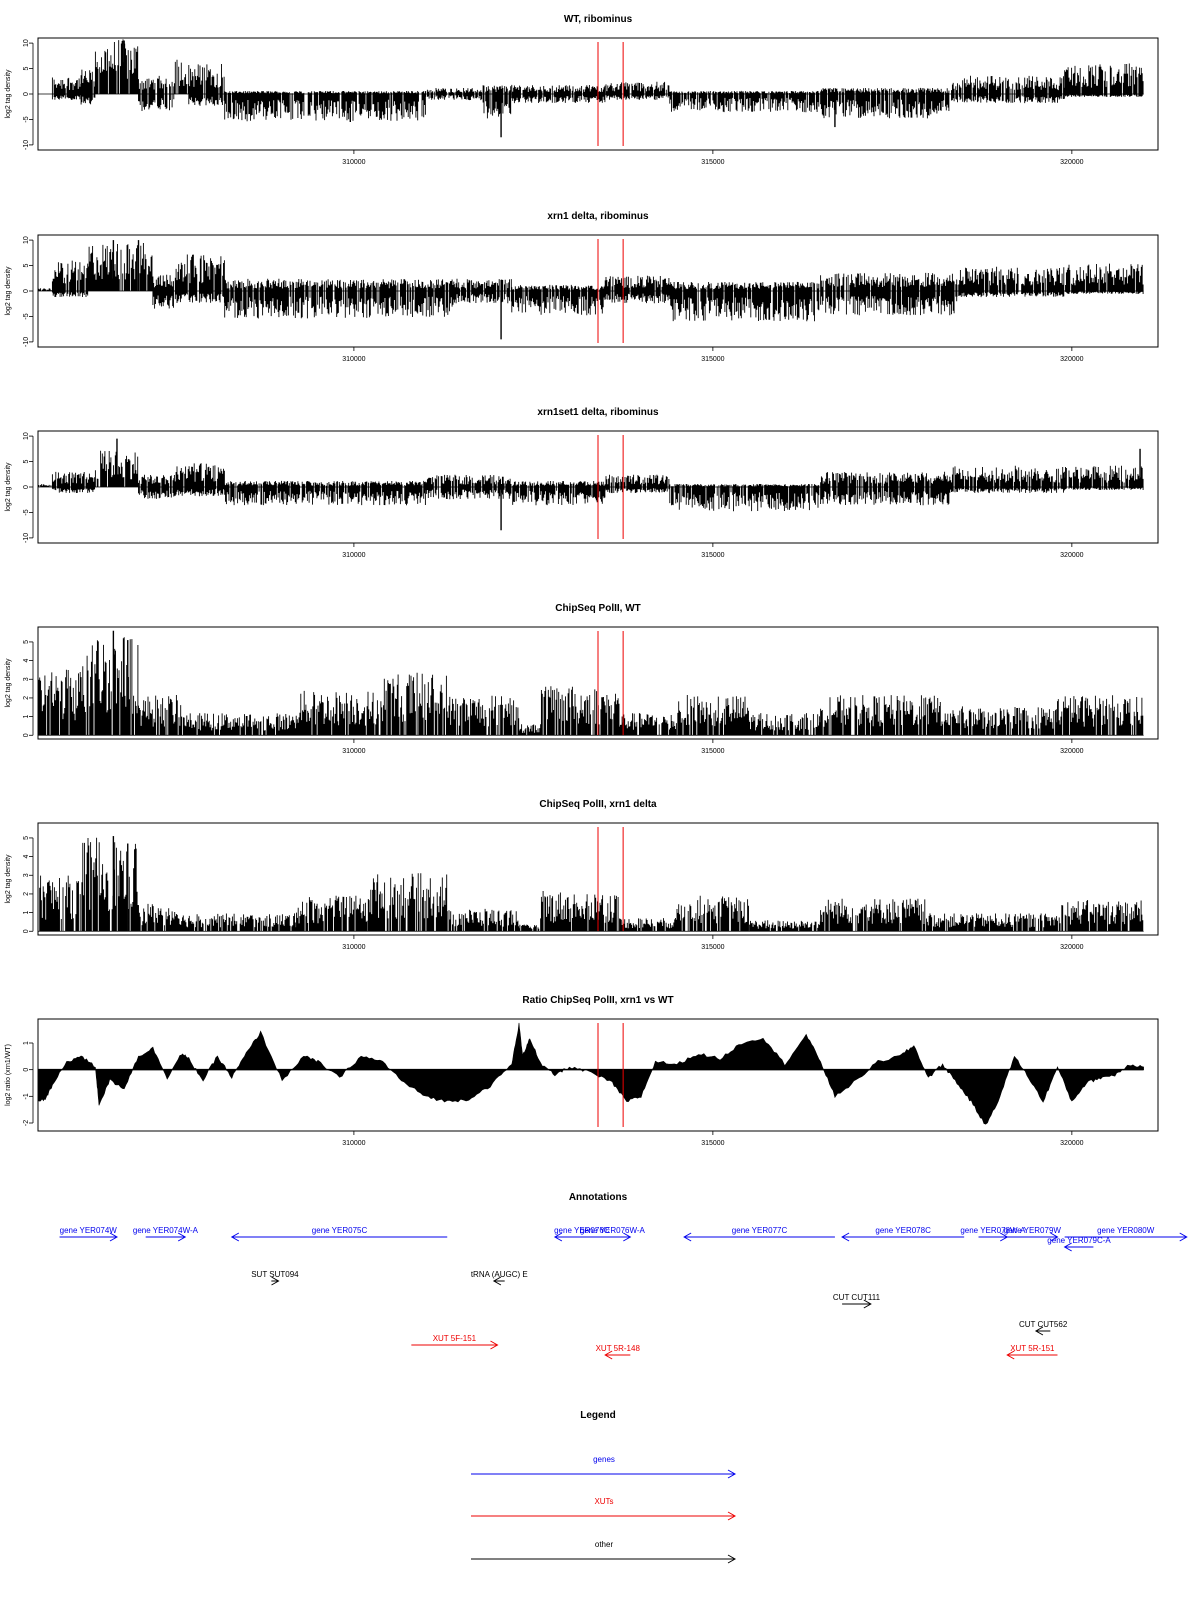 Image resolution: width=1200 pixels, height=1600 pixels. I want to click on y-tick-label: -1, so click(26, 1096).